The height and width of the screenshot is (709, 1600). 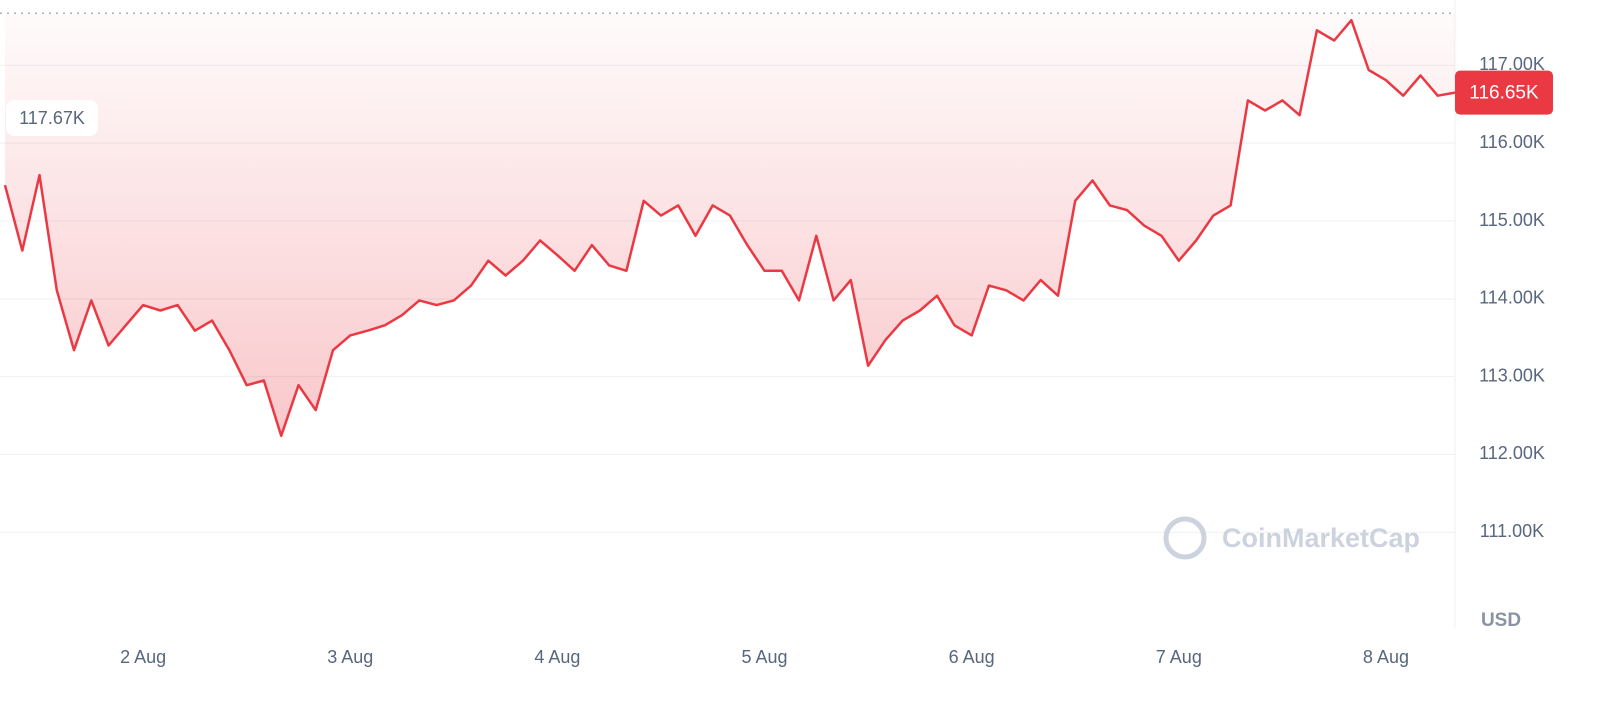 I want to click on watermark: CoinMarketCap, so click(x=1291, y=538).